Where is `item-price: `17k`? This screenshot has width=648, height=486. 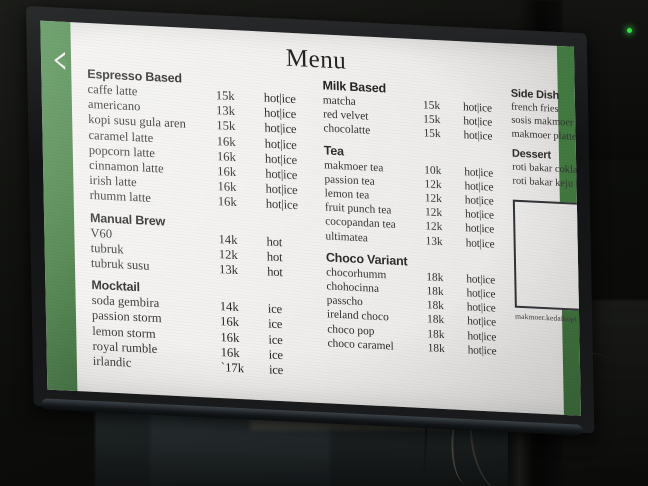
item-price: `17k is located at coordinates (232, 368).